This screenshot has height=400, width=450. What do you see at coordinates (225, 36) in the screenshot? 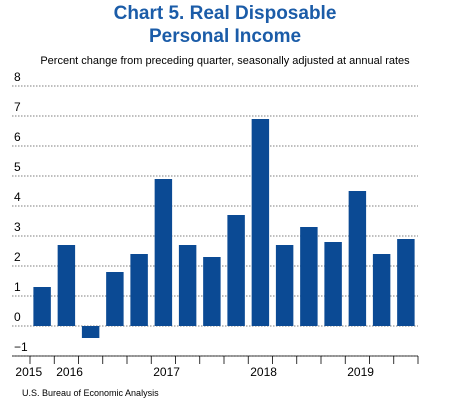
I see `chart-title: Personal Income` at bounding box center [225, 36].